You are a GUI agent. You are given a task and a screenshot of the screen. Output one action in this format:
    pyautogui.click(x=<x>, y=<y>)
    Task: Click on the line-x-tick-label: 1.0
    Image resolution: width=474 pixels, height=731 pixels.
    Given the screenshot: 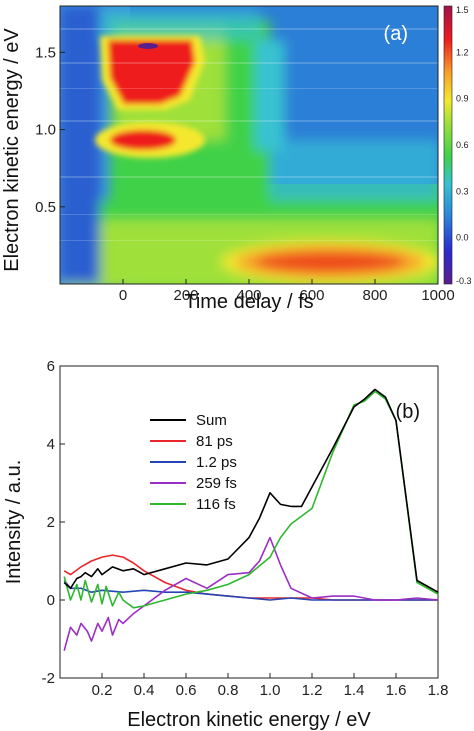 What is the action you would take?
    pyautogui.click(x=270, y=690)
    